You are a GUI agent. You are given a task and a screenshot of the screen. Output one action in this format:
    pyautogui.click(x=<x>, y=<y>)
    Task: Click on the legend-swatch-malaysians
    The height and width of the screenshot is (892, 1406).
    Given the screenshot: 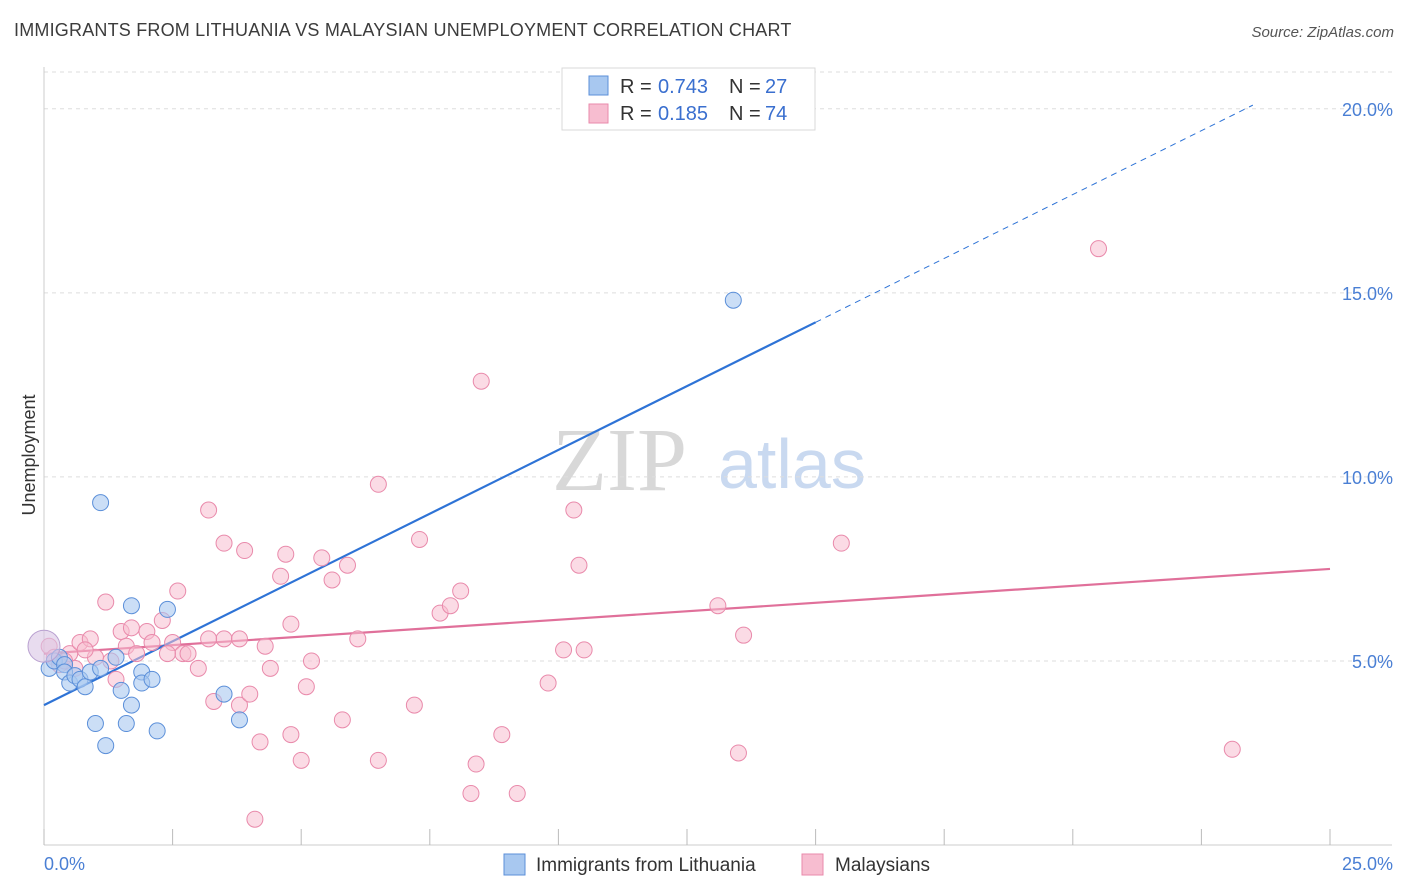 What is the action you would take?
    pyautogui.click(x=598, y=113)
    